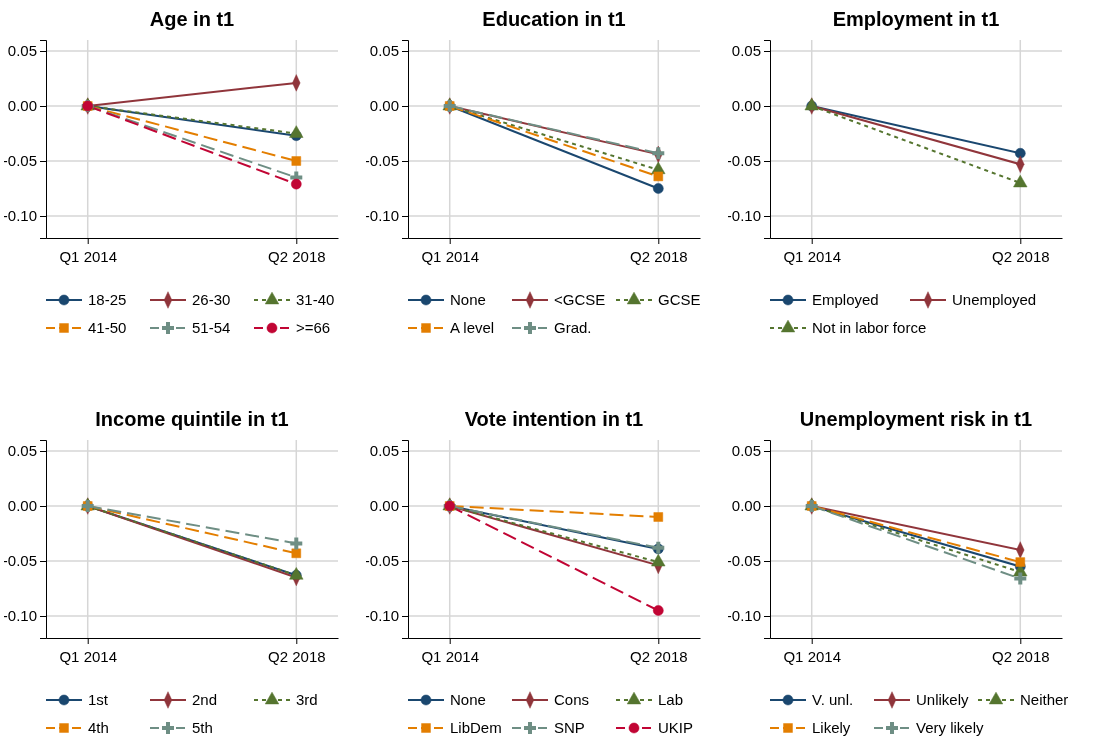 The height and width of the screenshot is (740, 1094). I want to click on chart-title: Income quintile in t1, so click(192, 419).